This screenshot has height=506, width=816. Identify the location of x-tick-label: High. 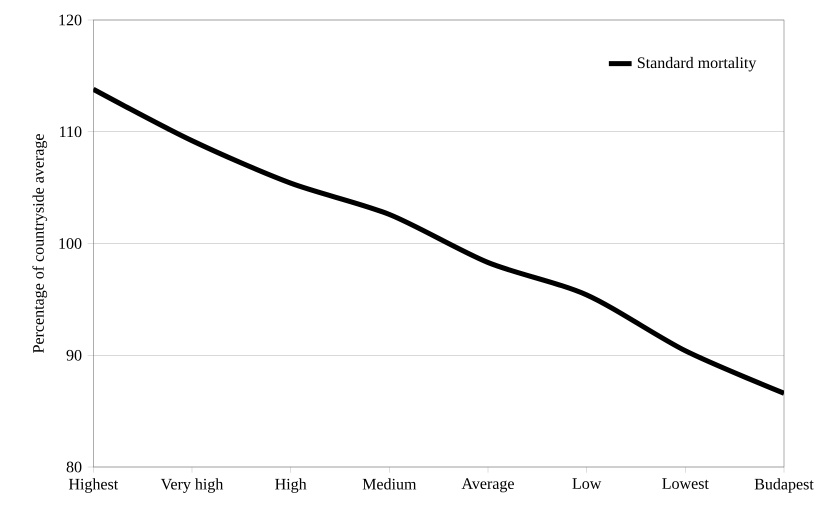
(290, 485).